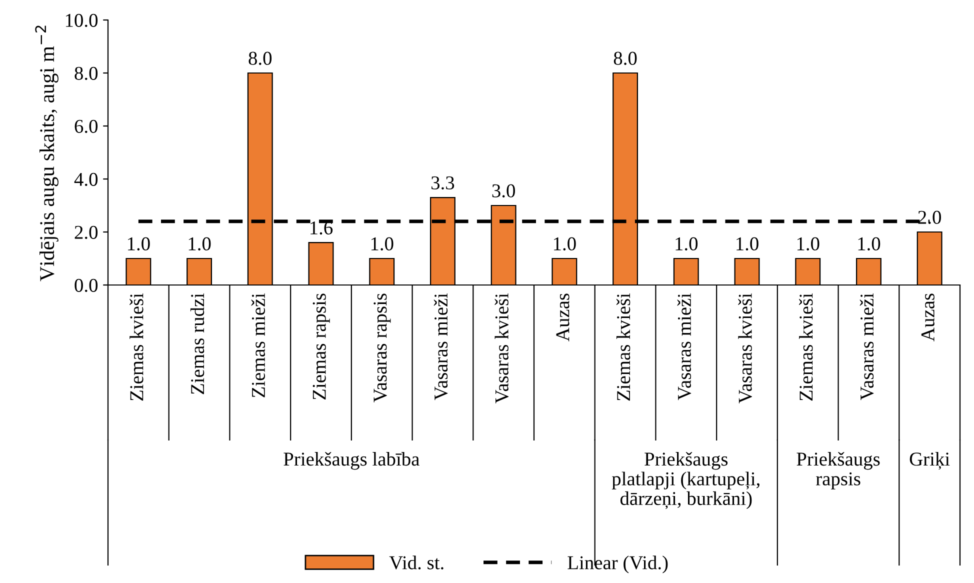  What do you see at coordinates (930, 461) in the screenshot?
I see `text: Griķi` at bounding box center [930, 461].